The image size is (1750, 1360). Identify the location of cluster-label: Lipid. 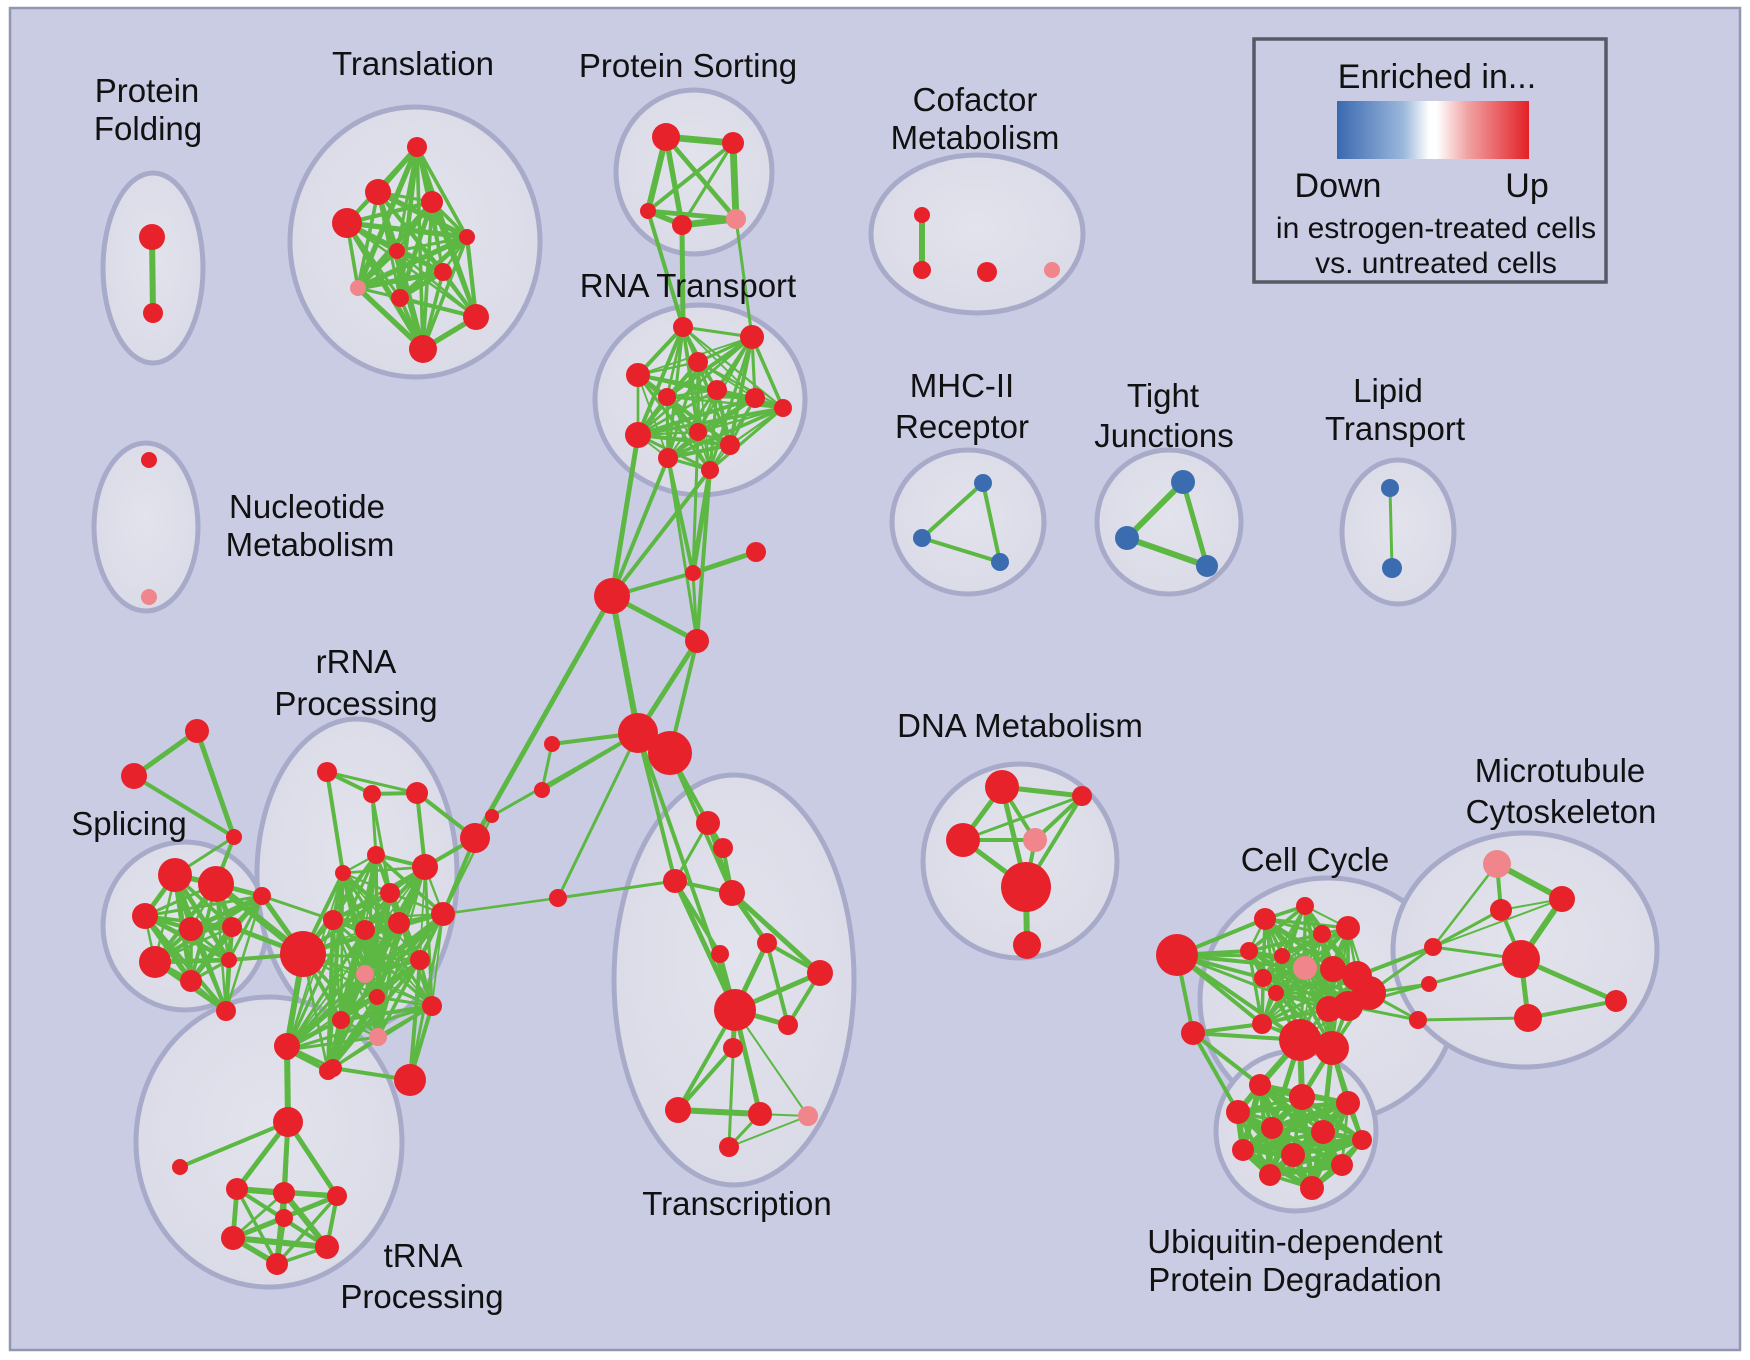
(1388, 390).